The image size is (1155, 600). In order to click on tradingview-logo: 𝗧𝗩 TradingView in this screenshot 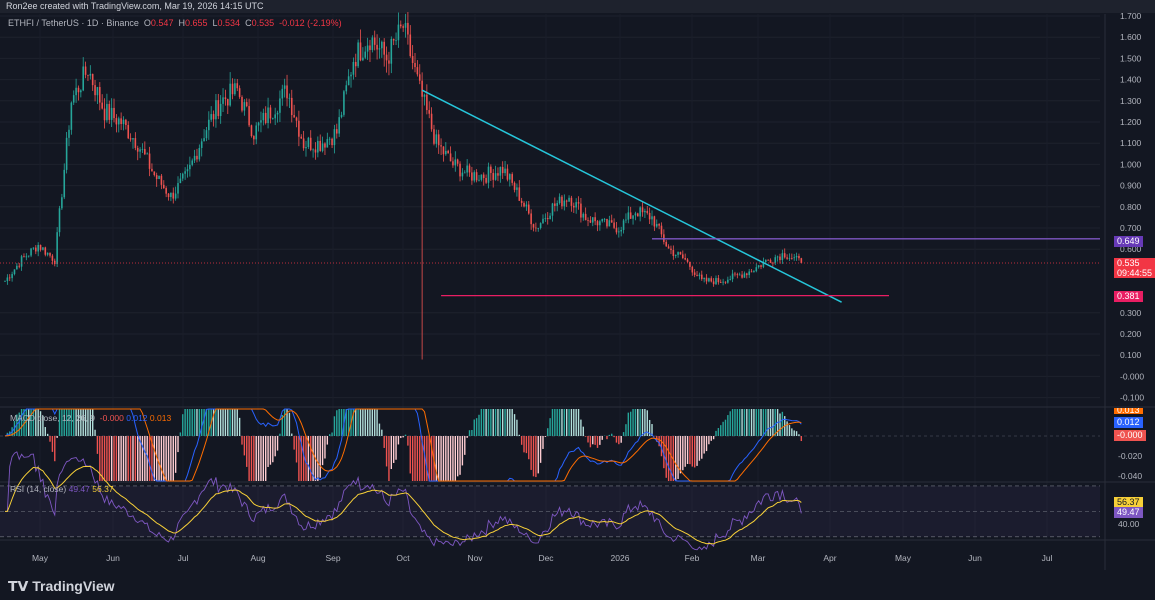, I will do `click(61, 586)`.